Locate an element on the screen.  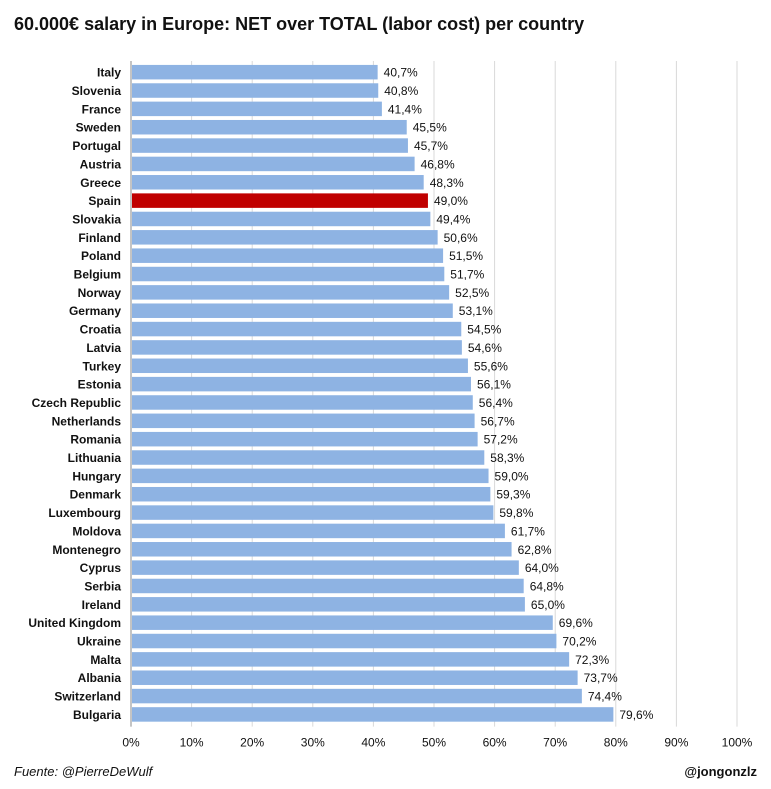
value-label: 74,4% is located at coordinates (605, 697).